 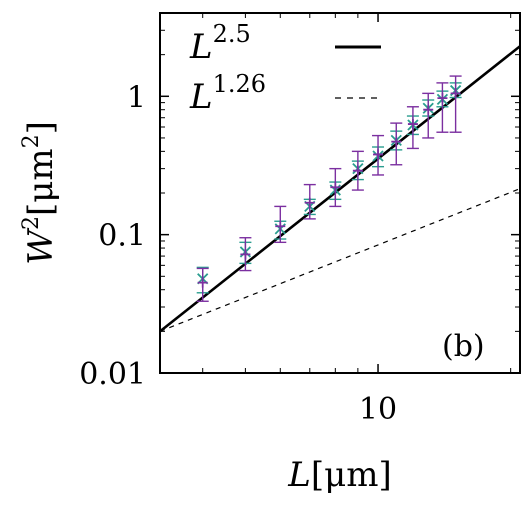 What do you see at coordinates (40, 193) in the screenshot?
I see `y-axis-label: W2[μm2]` at bounding box center [40, 193].